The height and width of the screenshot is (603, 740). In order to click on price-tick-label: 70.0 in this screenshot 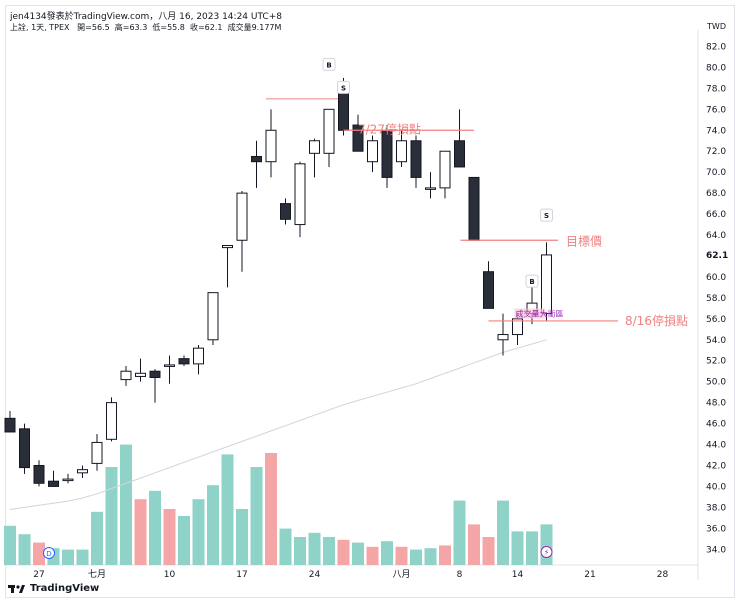, I will do `click(716, 173)`.